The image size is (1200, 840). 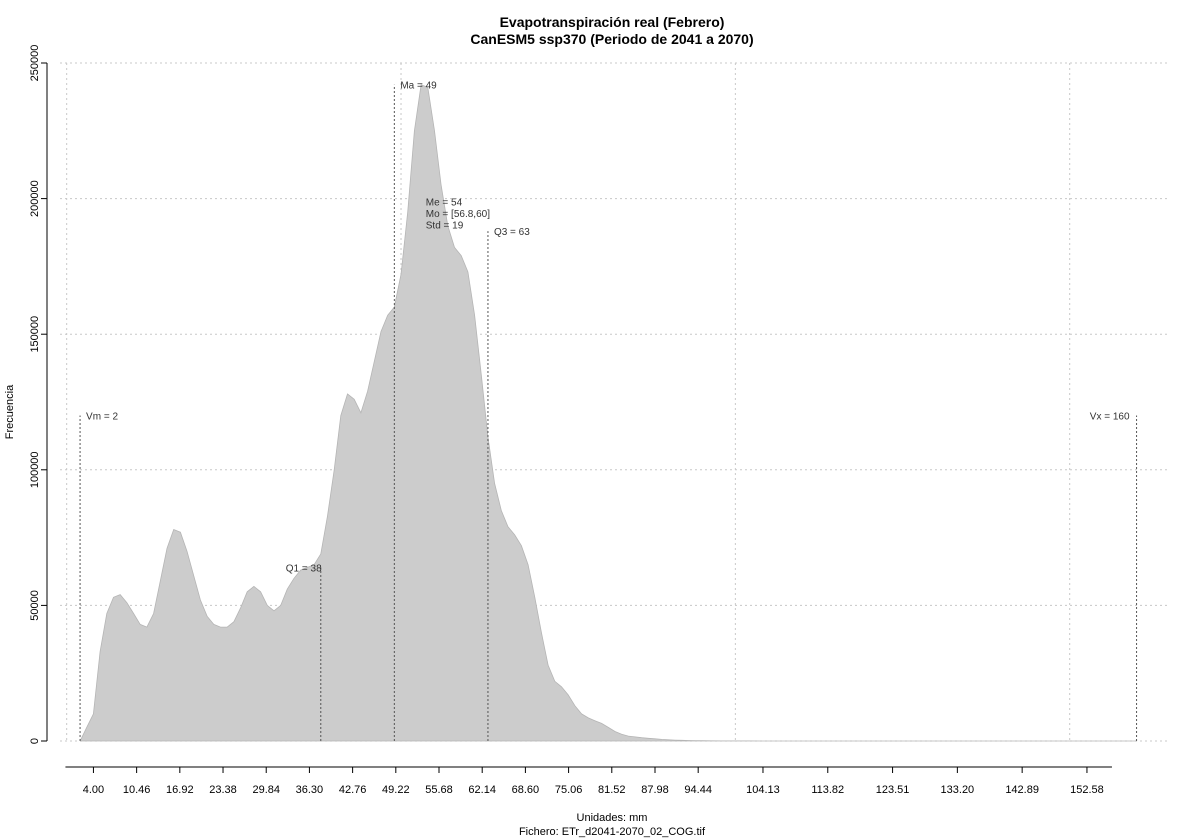 I want to click on stats-annotation-line: Me = 54, so click(x=444, y=202).